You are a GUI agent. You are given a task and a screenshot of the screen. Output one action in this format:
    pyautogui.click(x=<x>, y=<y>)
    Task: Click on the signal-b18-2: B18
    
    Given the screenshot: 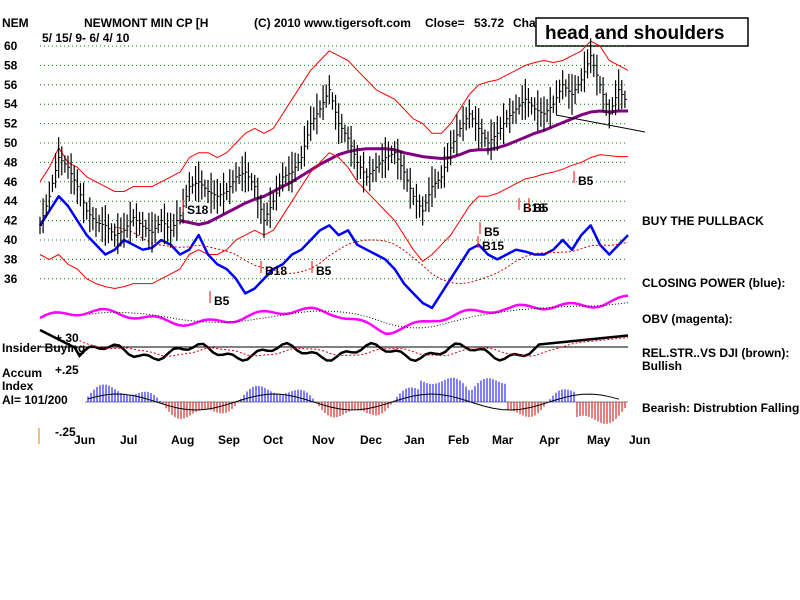 What is the action you would take?
    pyautogui.click(x=276, y=271)
    